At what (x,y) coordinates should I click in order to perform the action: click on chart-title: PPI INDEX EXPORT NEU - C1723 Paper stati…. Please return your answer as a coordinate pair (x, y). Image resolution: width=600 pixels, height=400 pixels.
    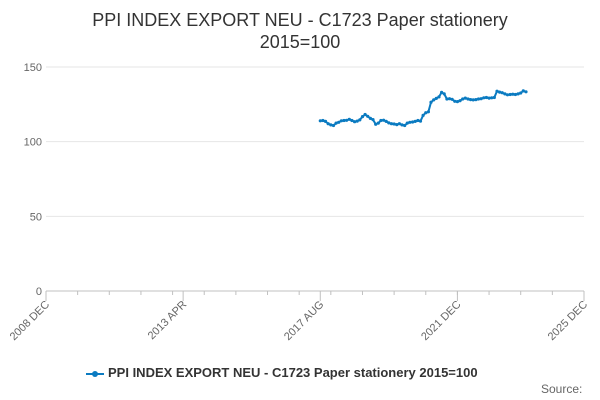
    Looking at the image, I should click on (300, 20).